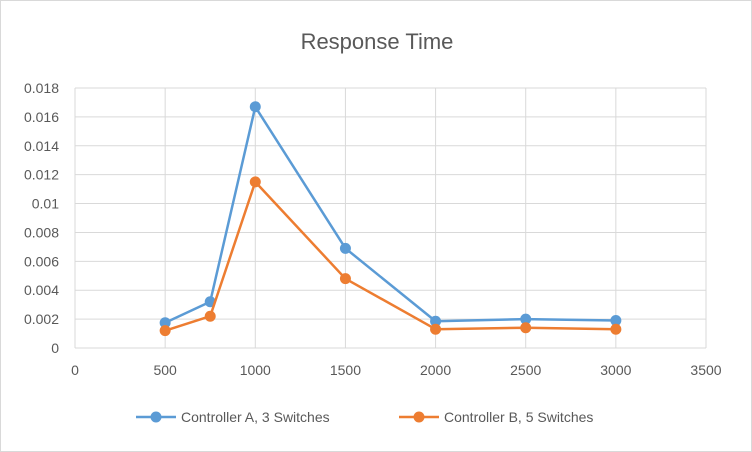 The image size is (752, 452). Describe the element at coordinates (165, 370) in the screenshot. I see `x-tick-label: 500` at that location.